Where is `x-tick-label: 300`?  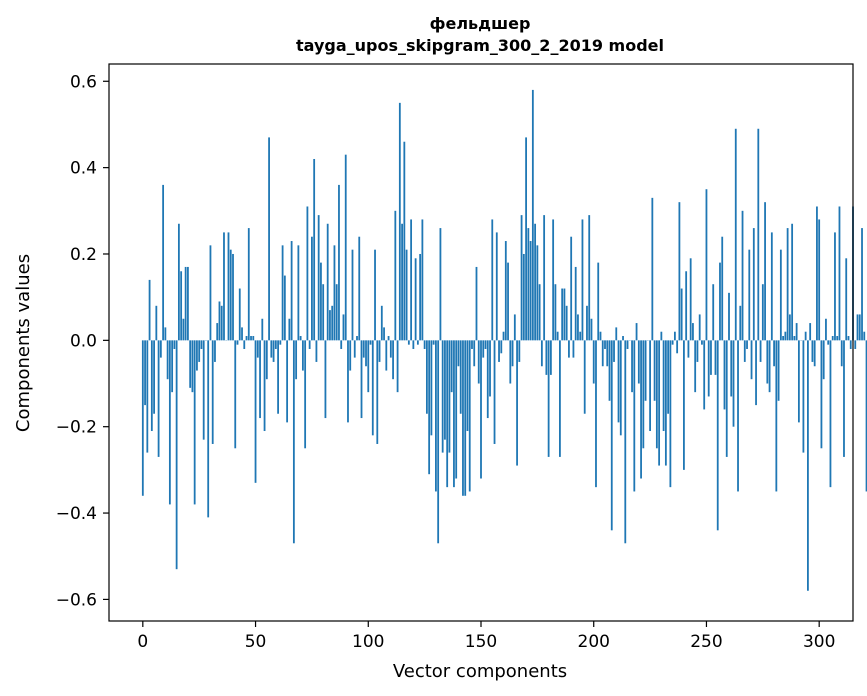
x-tick-label: 300 is located at coordinates (819, 642).